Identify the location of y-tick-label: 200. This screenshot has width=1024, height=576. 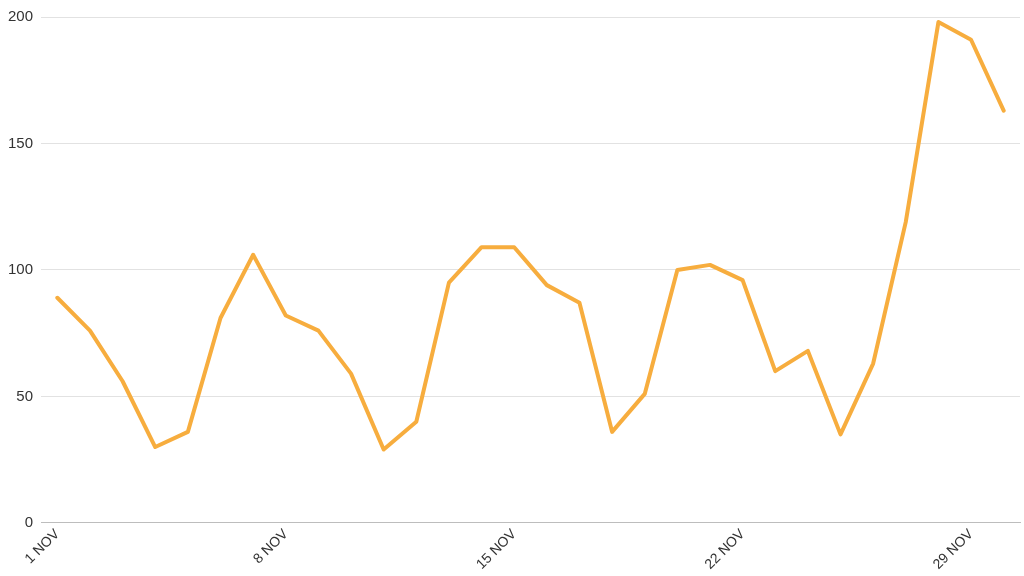
(21, 16).